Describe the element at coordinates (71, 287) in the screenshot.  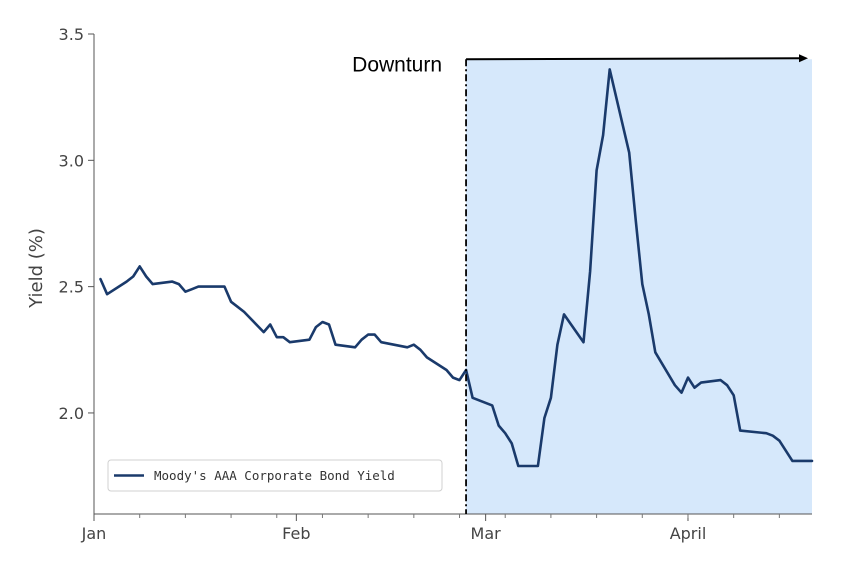
I see `y-tick-label: 2.5` at that location.